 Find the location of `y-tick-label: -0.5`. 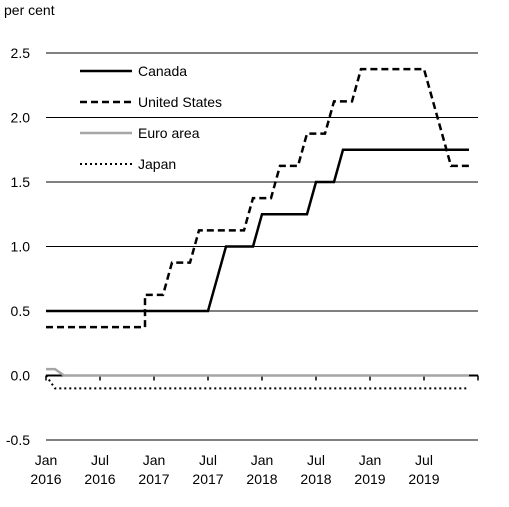

y-tick-label: -0.5 is located at coordinates (18, 440).